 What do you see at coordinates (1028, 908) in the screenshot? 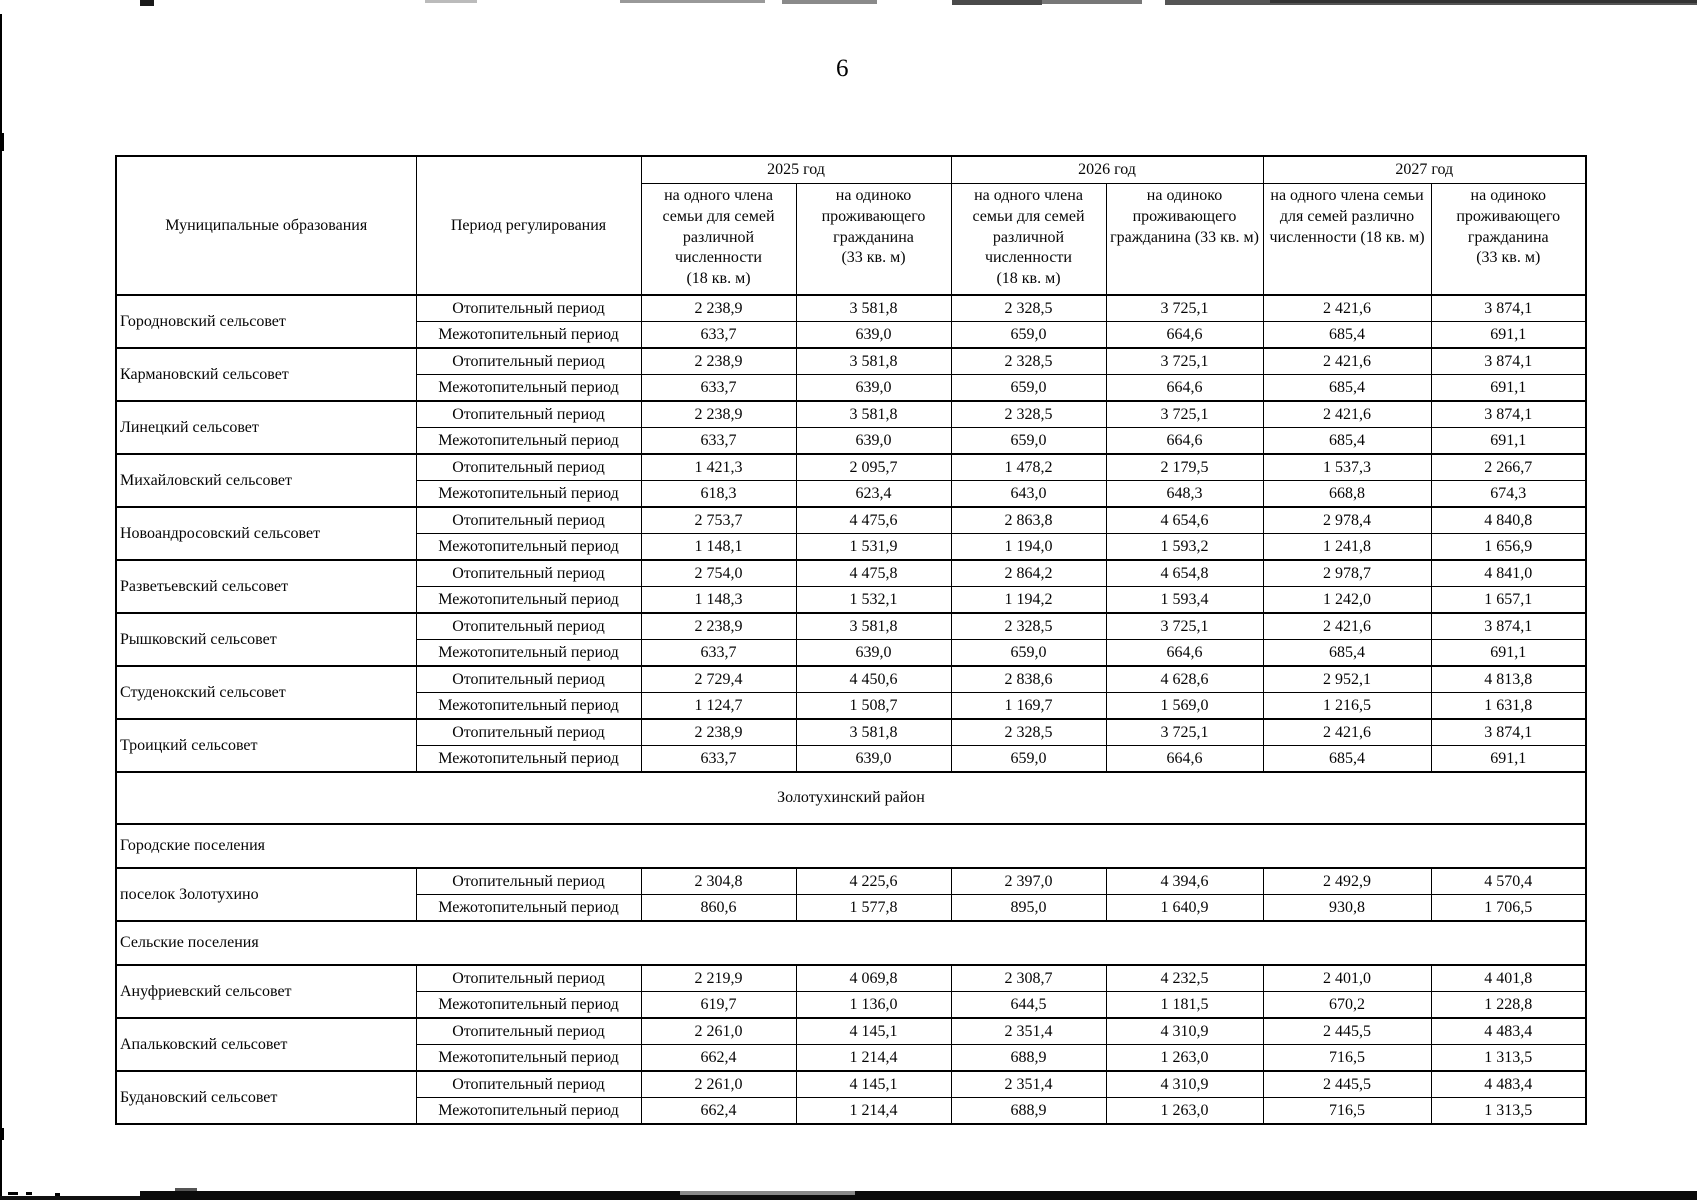
I see `tariff-value: 895,0` at bounding box center [1028, 908].